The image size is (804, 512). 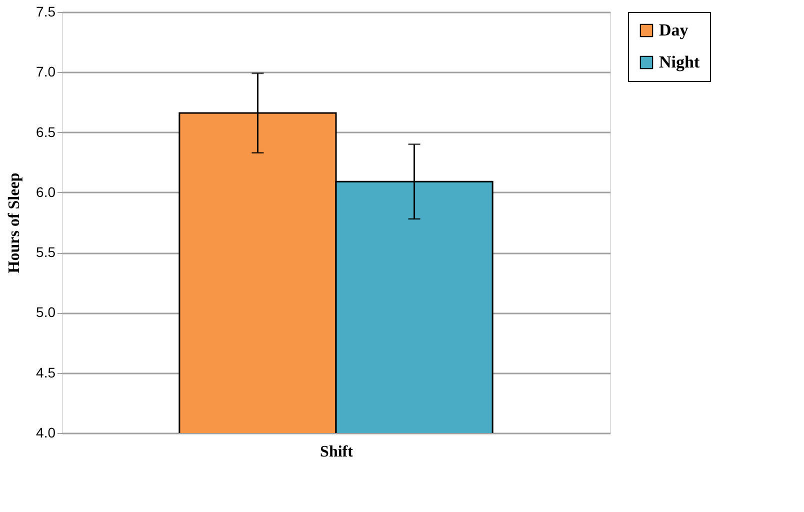 What do you see at coordinates (337, 452) in the screenshot?
I see `x-axis-title: Shift` at bounding box center [337, 452].